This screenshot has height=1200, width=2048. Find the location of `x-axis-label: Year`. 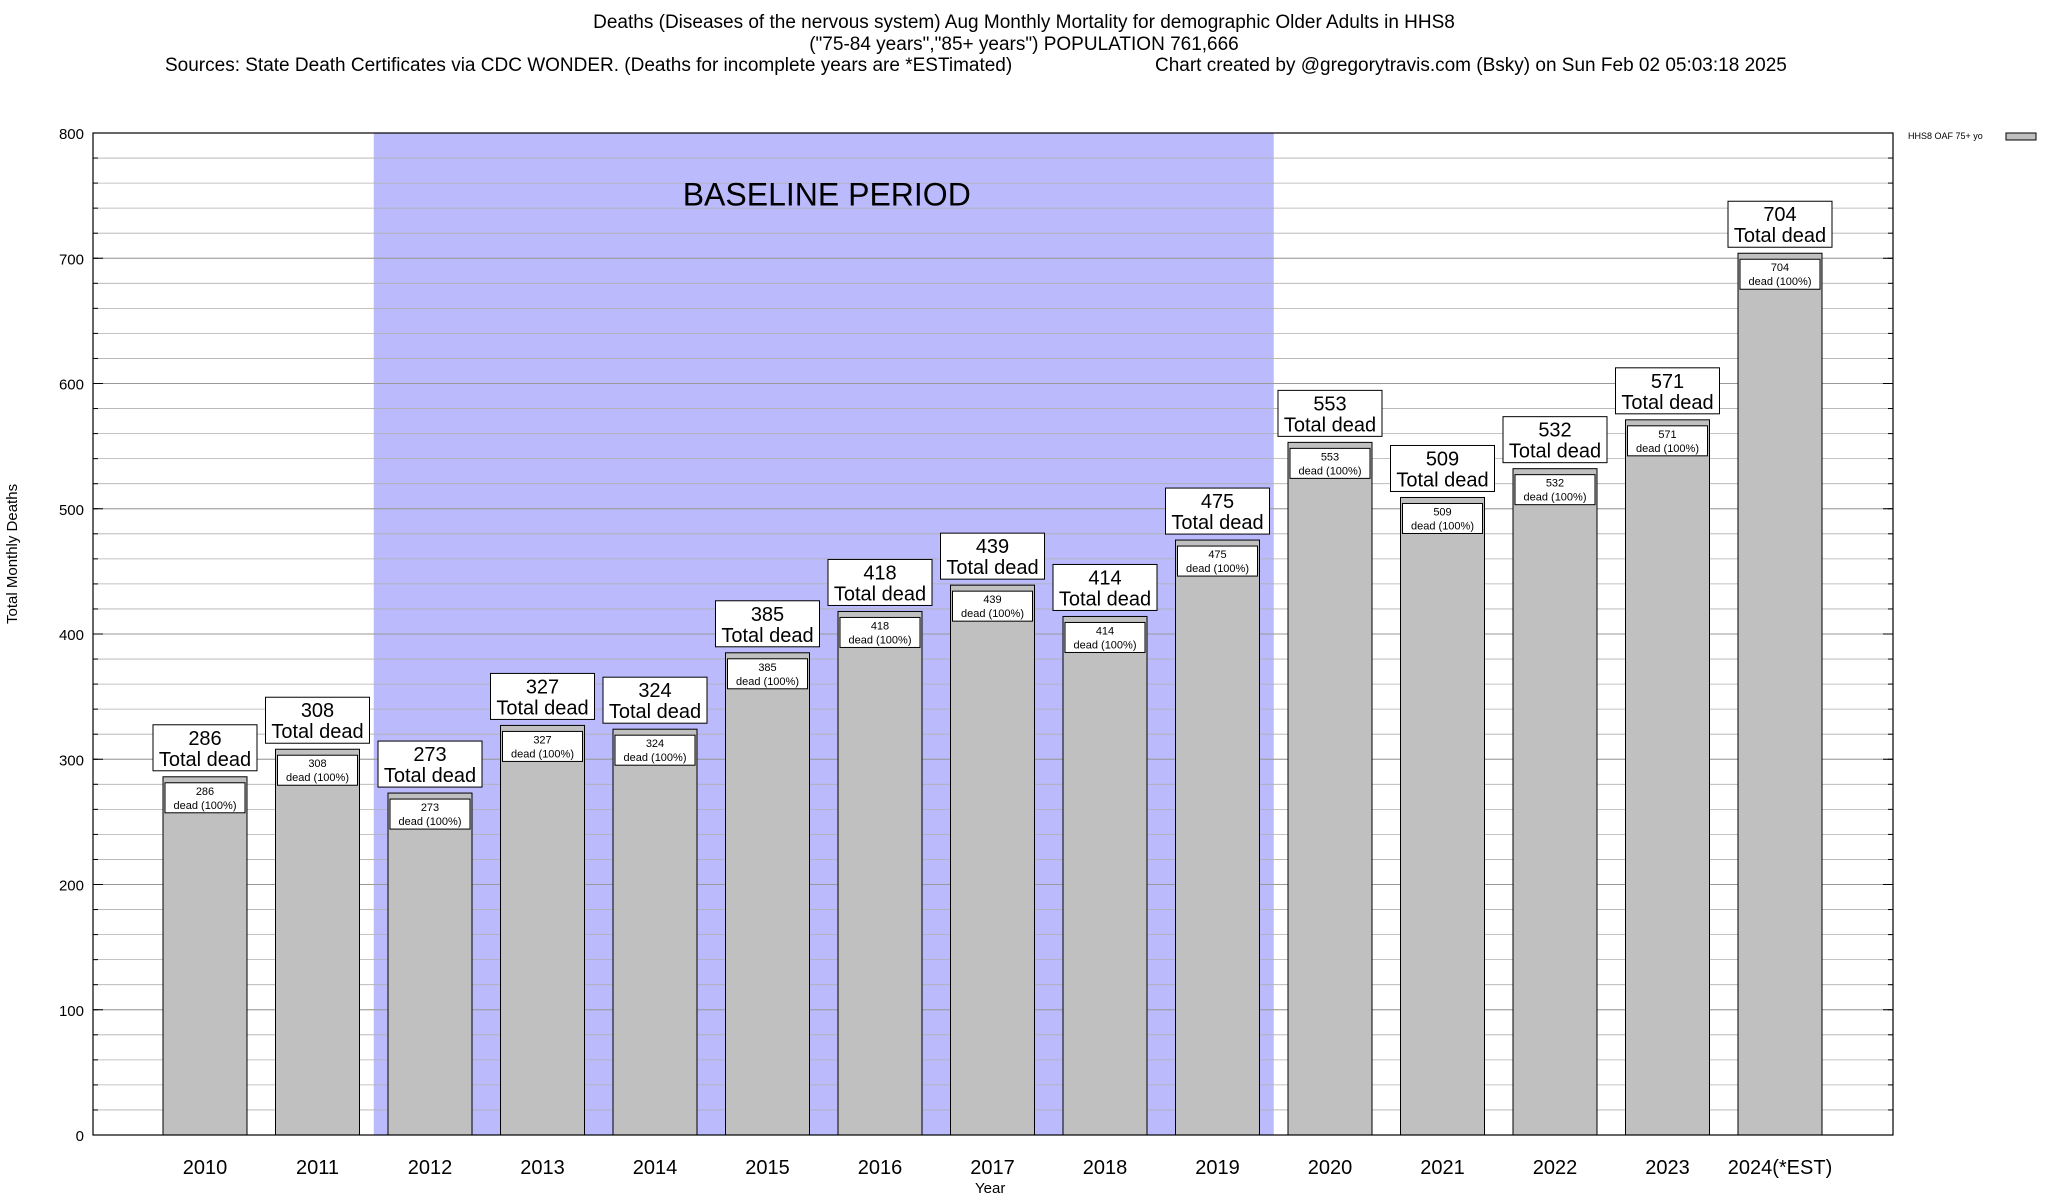

x-axis-label: Year is located at coordinates (990, 1188).